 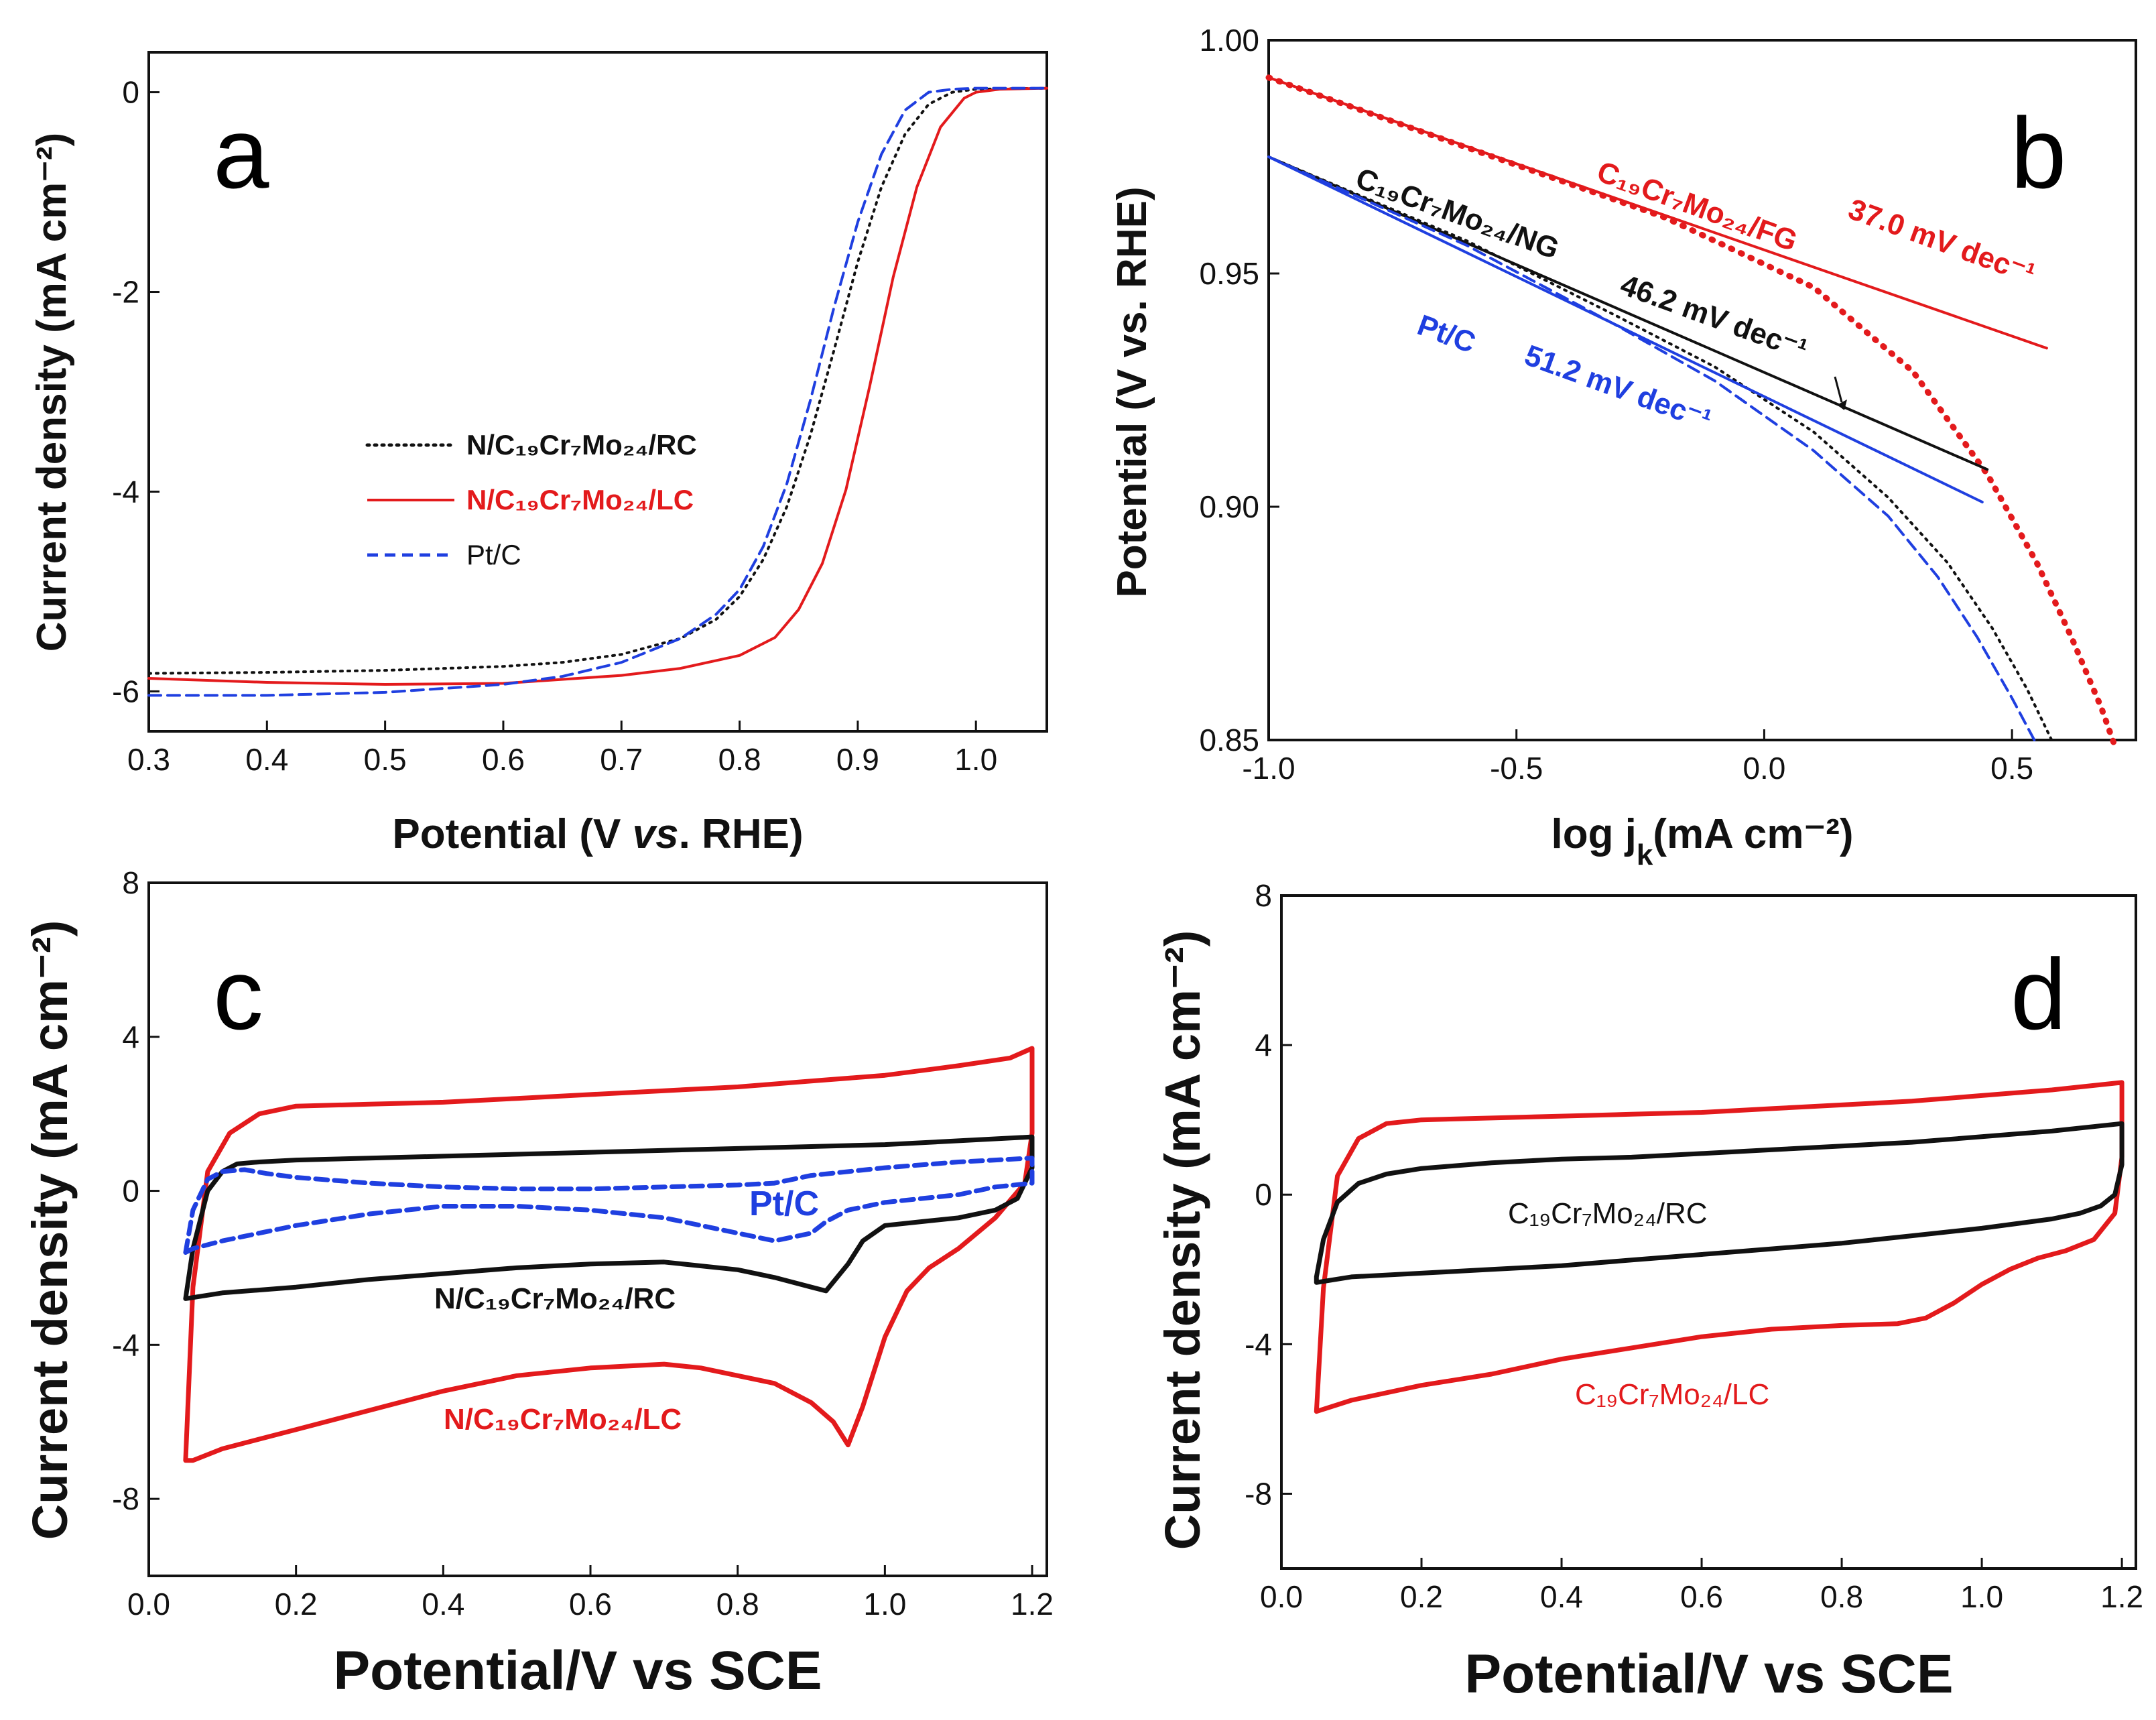 What do you see at coordinates (1182, 1240) in the screenshot?
I see `y-axis-label-d: Current density (mA cm⁻²)` at bounding box center [1182, 1240].